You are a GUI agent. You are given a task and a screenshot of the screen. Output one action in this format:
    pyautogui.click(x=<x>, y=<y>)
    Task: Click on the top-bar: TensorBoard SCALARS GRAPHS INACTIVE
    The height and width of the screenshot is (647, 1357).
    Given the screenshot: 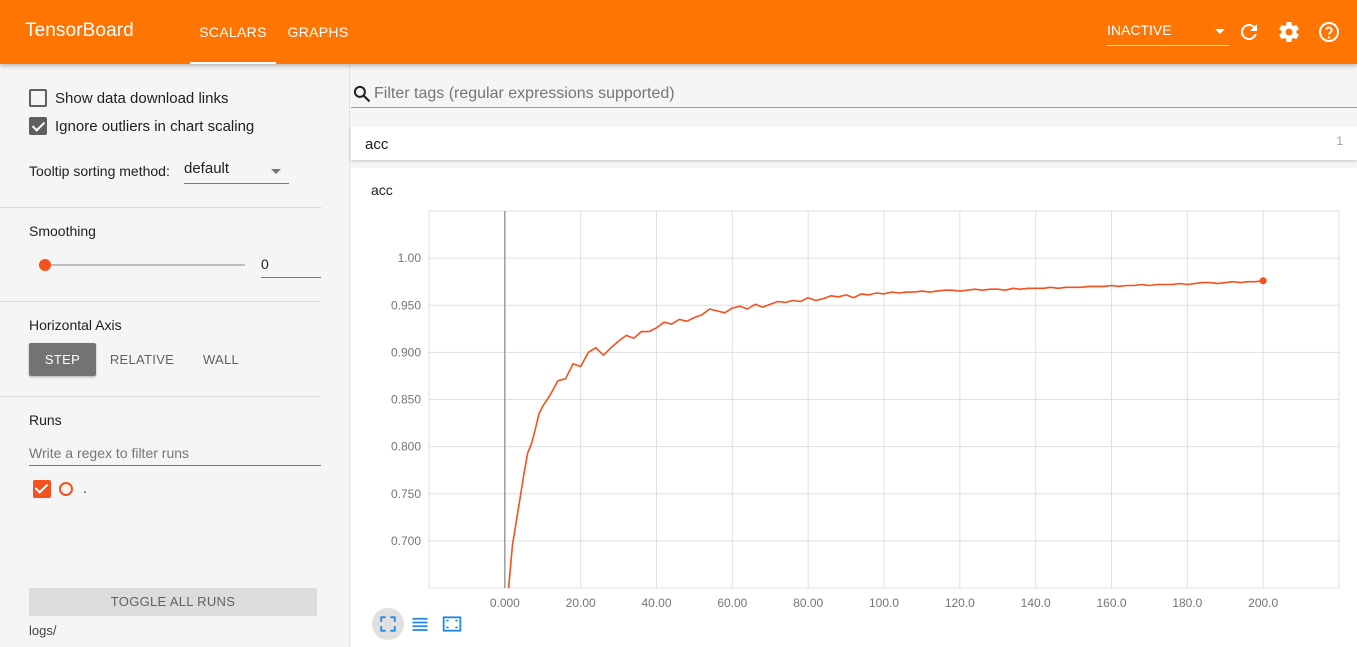 What is the action you would take?
    pyautogui.click(x=678, y=32)
    